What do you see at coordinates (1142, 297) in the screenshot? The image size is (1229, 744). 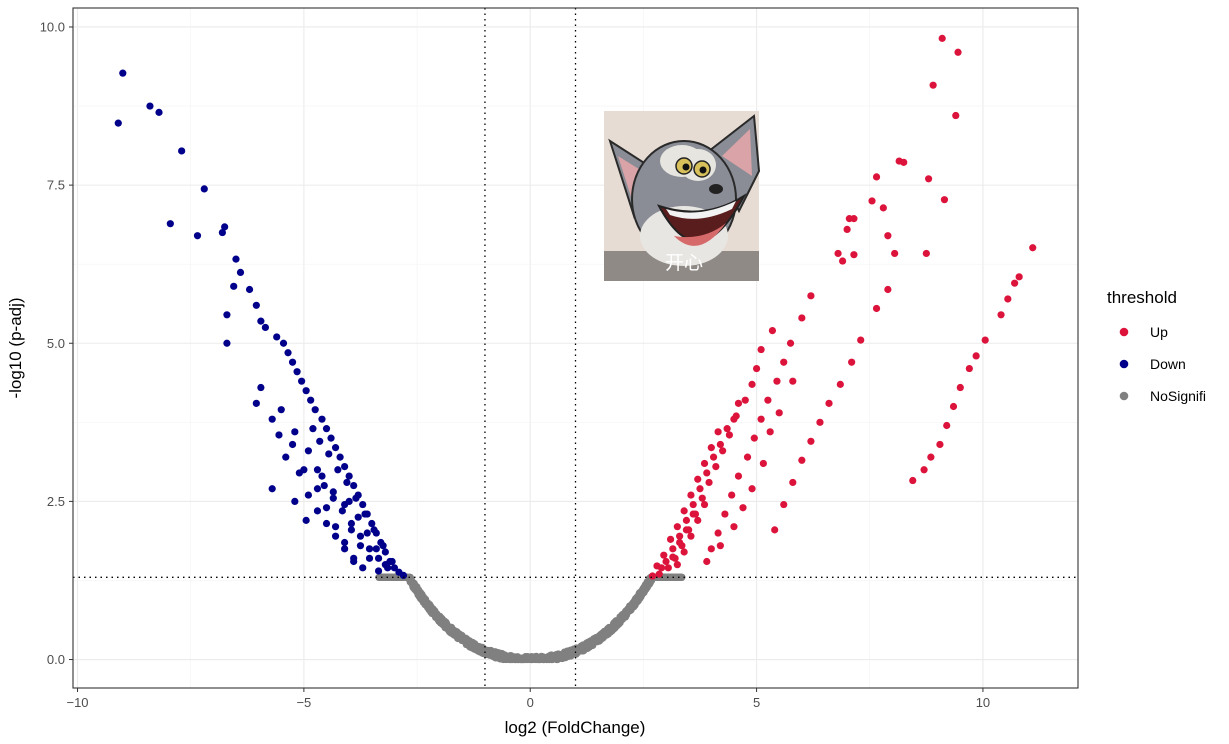 I see `legend-title: threshold` at bounding box center [1142, 297].